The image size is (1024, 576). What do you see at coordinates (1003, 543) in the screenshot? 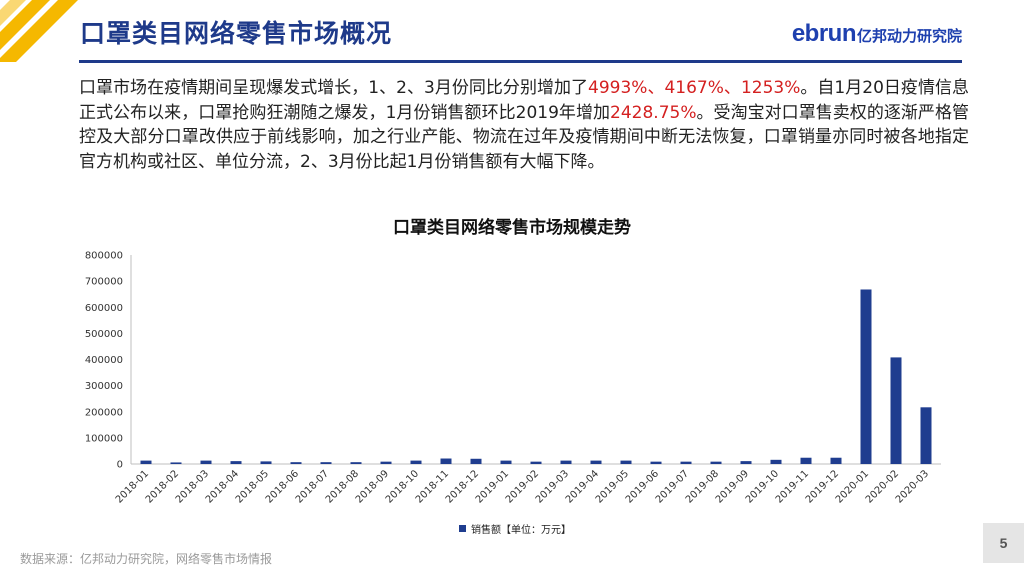
I see `page-number: 5` at bounding box center [1003, 543].